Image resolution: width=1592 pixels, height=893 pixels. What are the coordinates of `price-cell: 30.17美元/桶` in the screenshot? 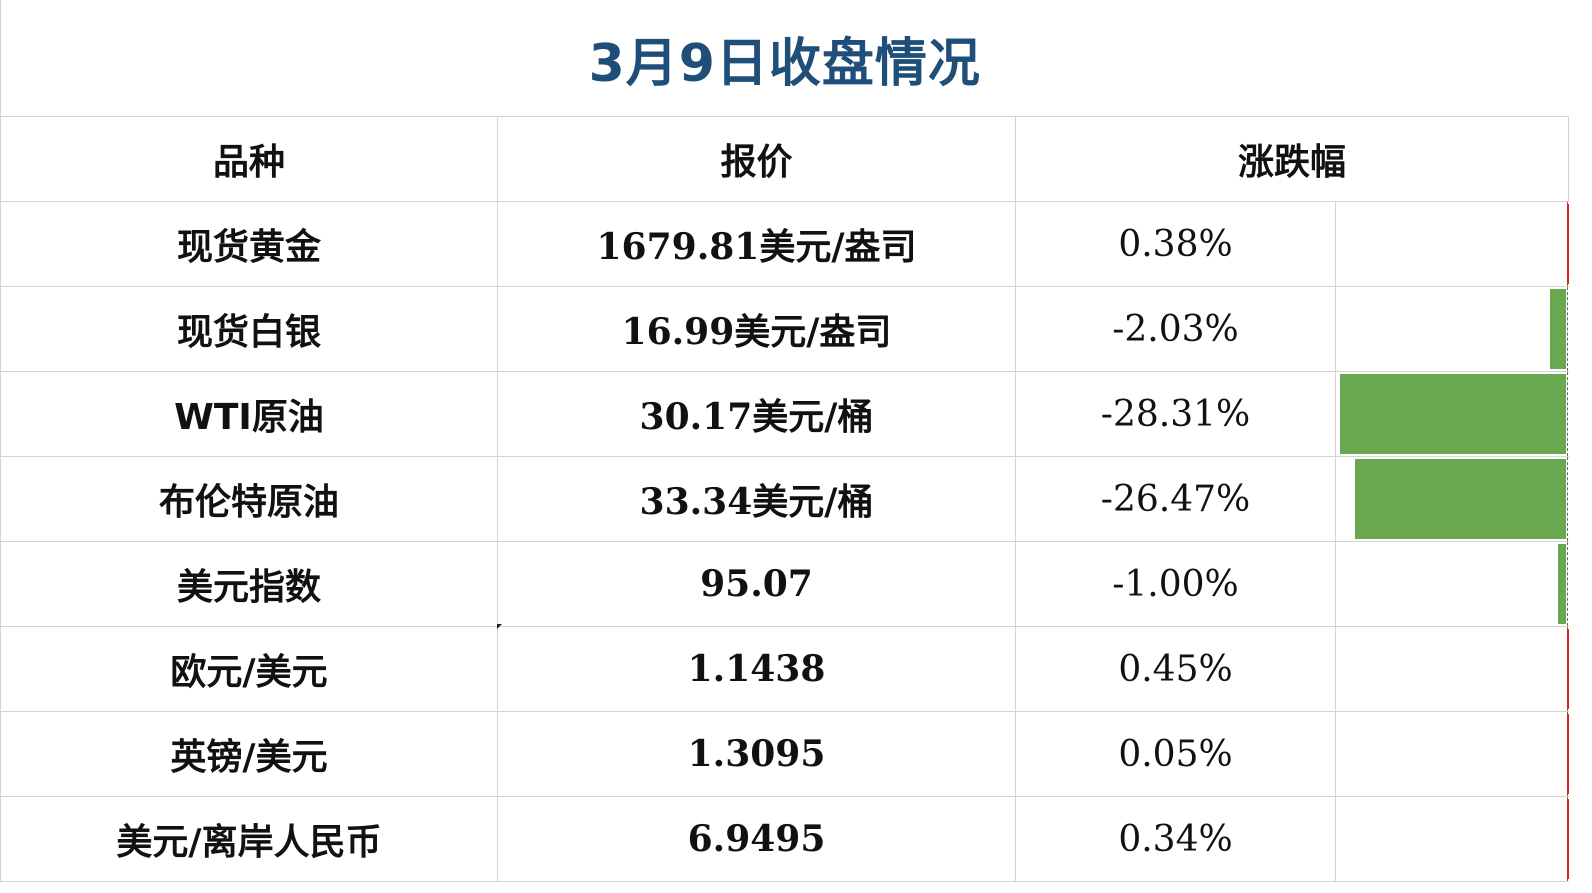 It's located at (756, 414).